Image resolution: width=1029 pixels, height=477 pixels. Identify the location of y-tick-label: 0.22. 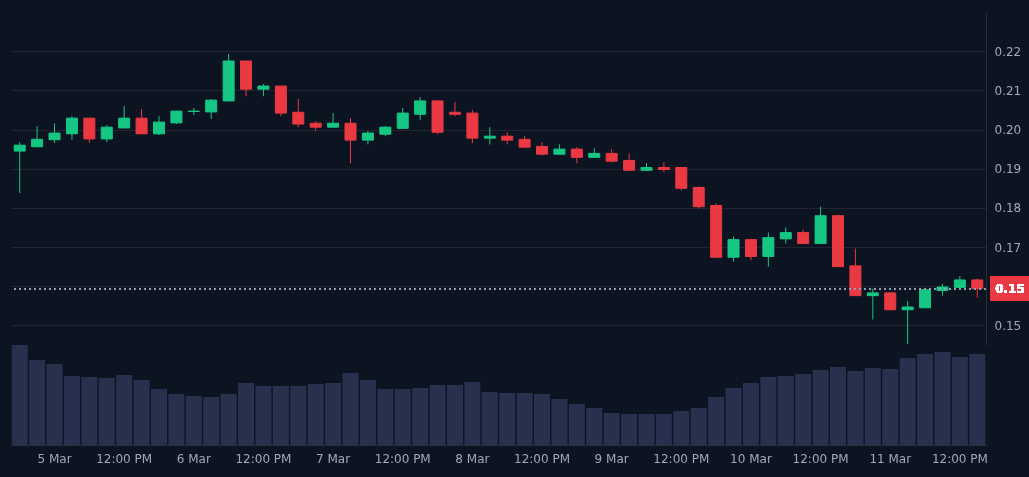
(1008, 51).